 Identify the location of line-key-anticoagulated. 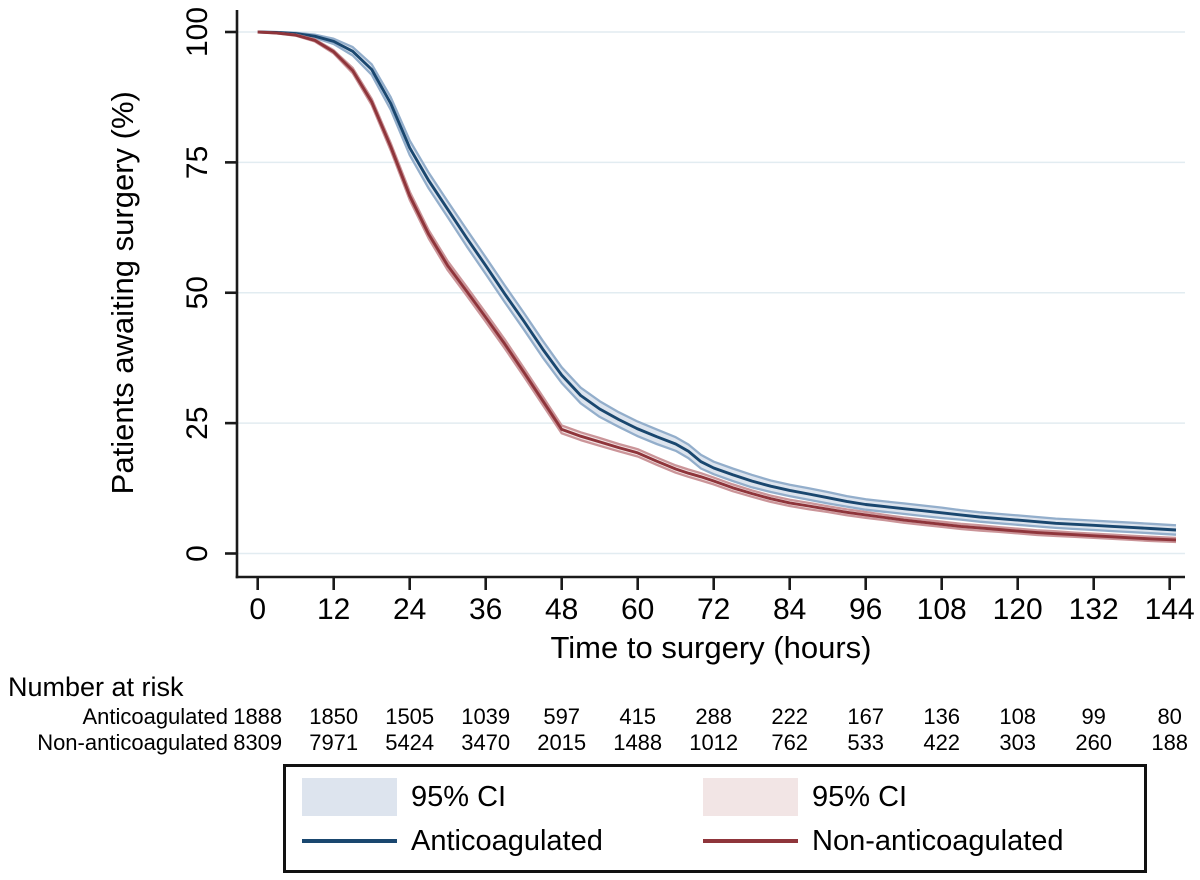
(349, 841).